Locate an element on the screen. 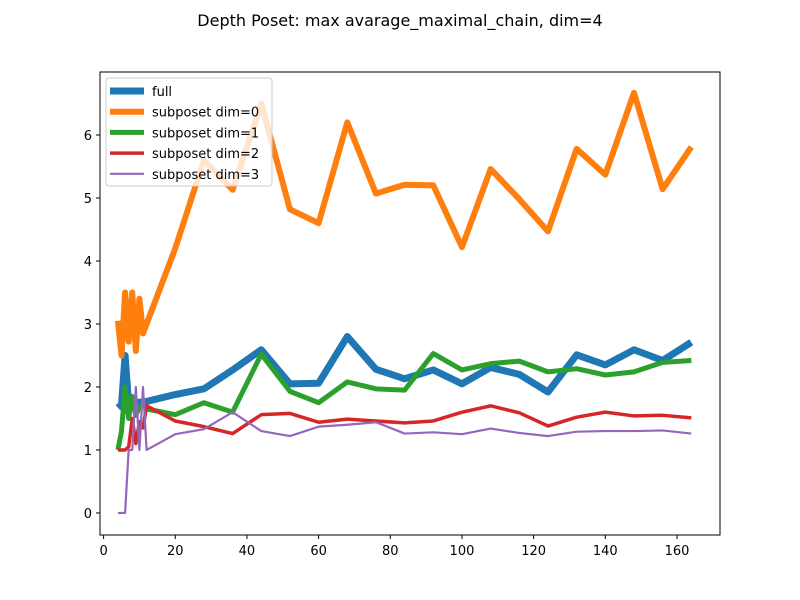  x-tick-label: 160 is located at coordinates (677, 551).